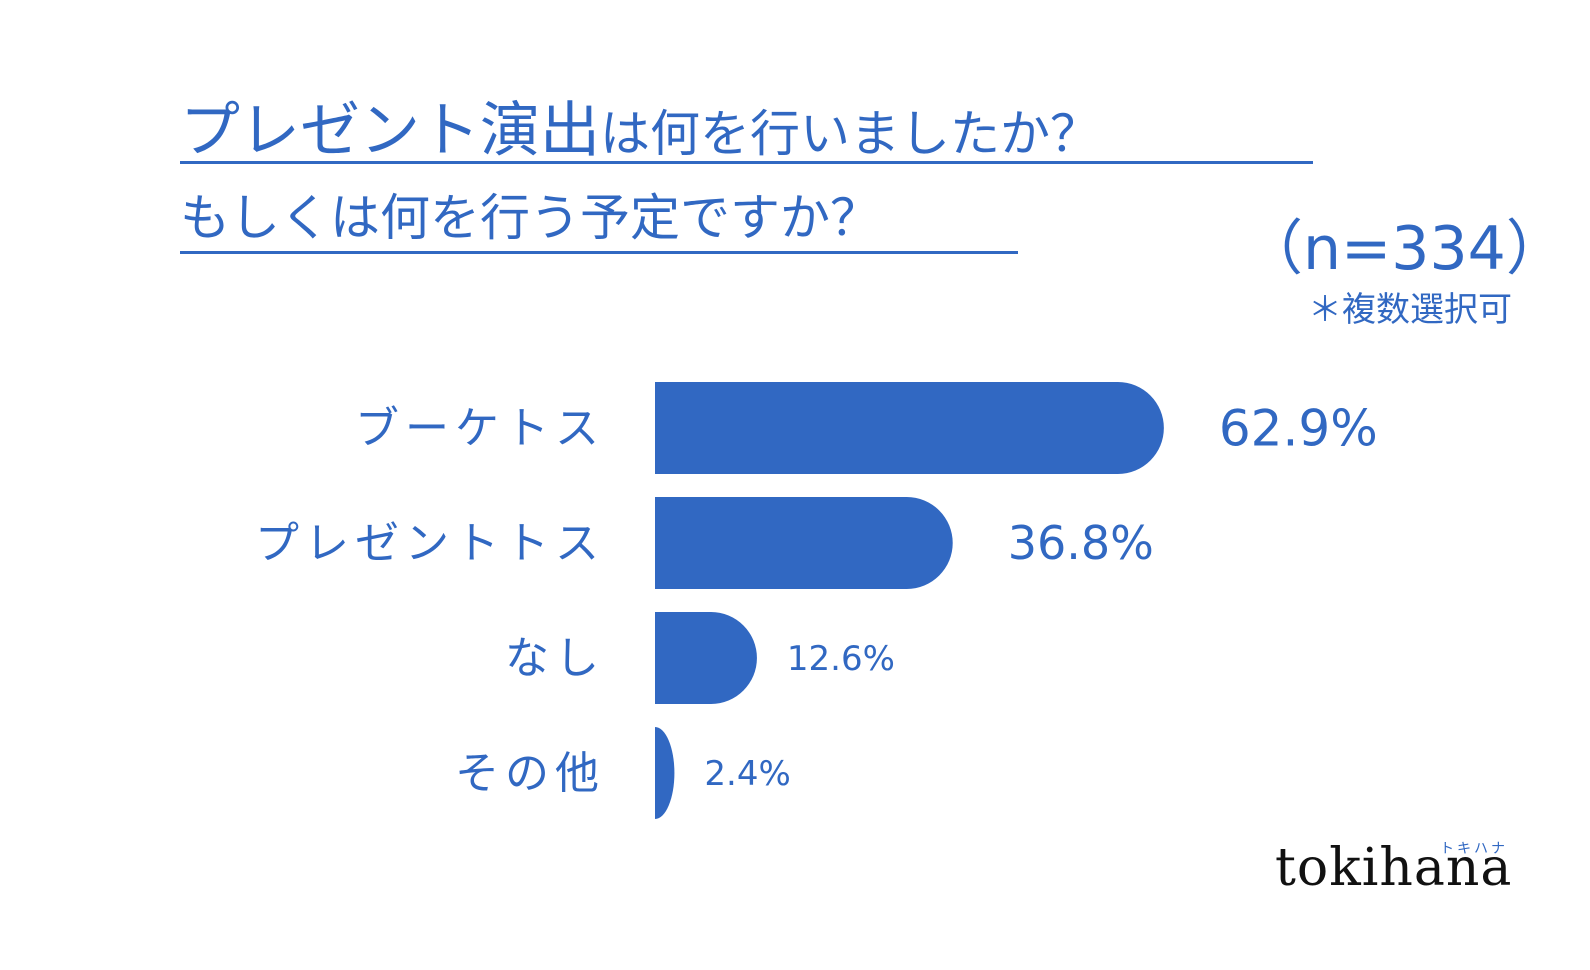  Describe the element at coordinates (1474, 849) in the screenshot. I see `tokihana-logo-kana: トキハナ` at that location.